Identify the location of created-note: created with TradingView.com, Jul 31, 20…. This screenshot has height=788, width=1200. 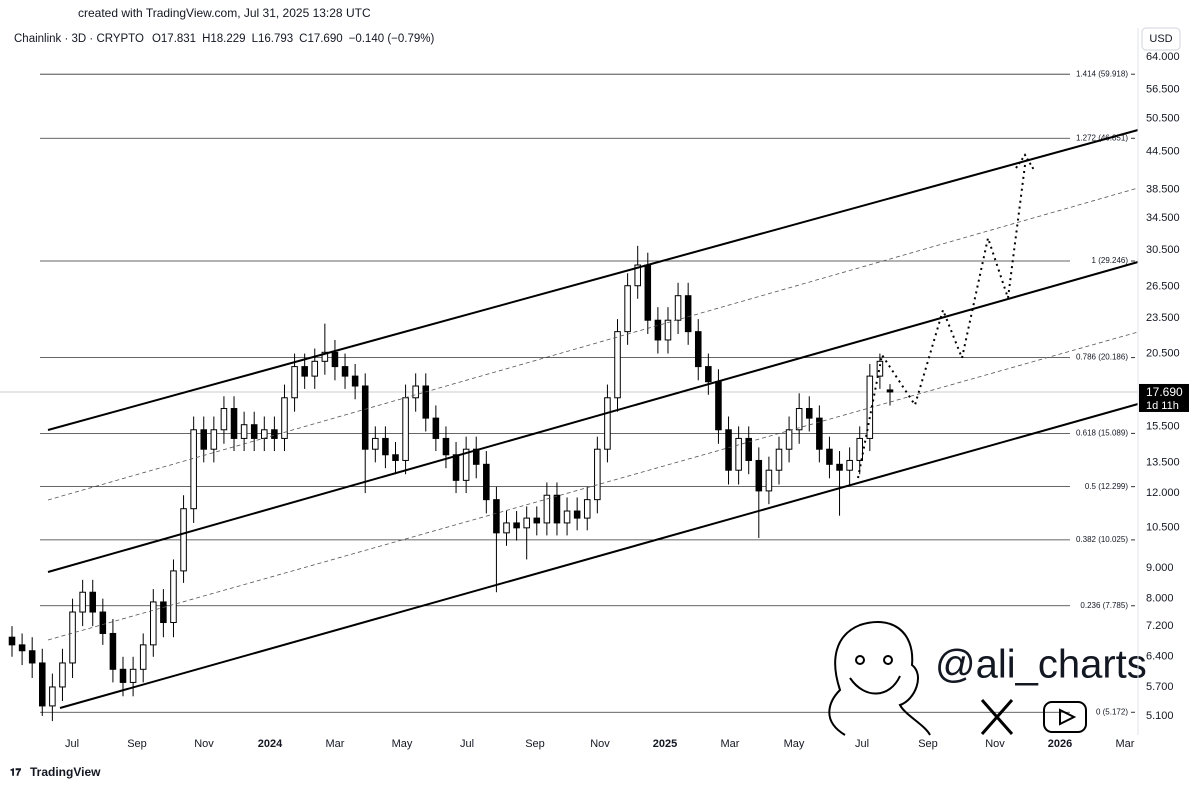
(224, 13).